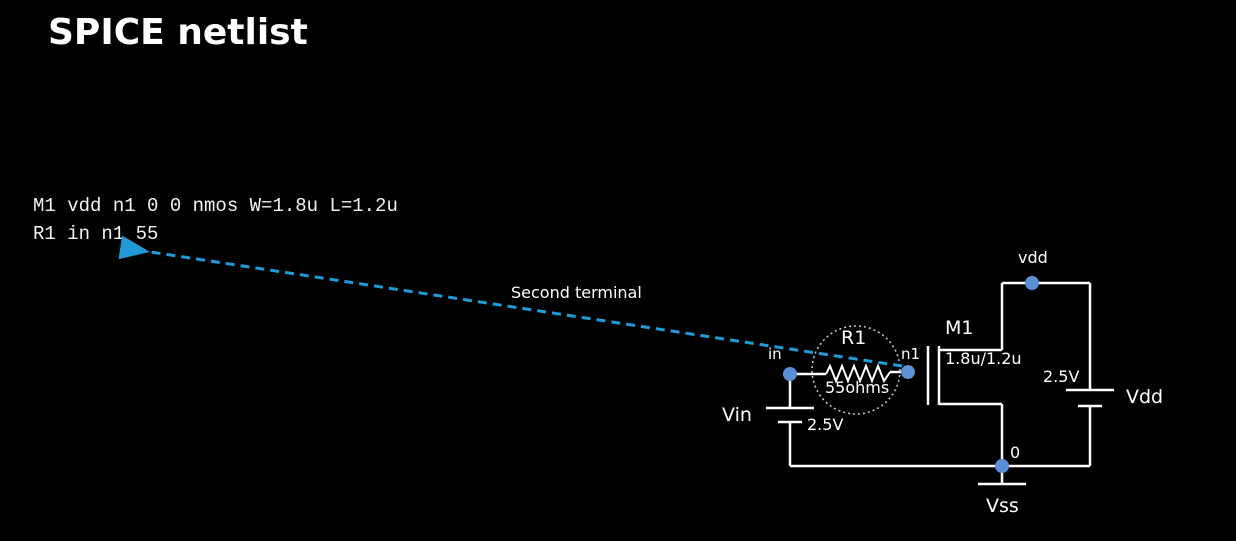 Image resolution: width=1236 pixels, height=541 pixels. I want to click on source-vin-name: Vin, so click(737, 415).